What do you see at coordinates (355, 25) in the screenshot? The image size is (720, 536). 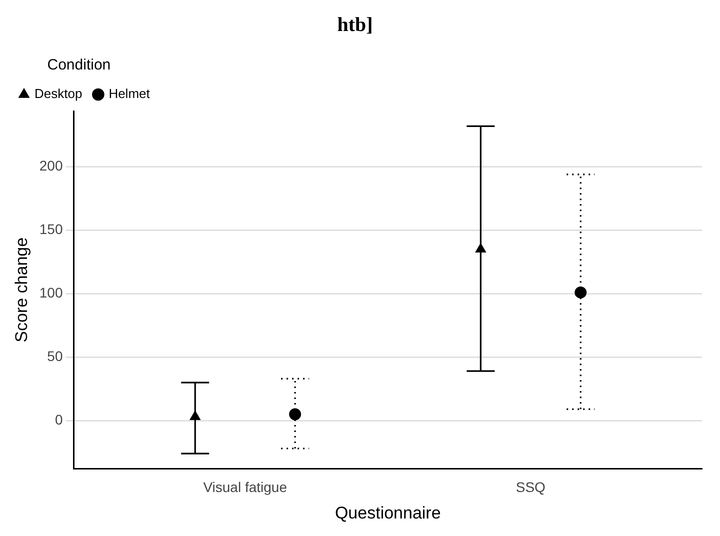 I see `chart-title: htb]` at bounding box center [355, 25].